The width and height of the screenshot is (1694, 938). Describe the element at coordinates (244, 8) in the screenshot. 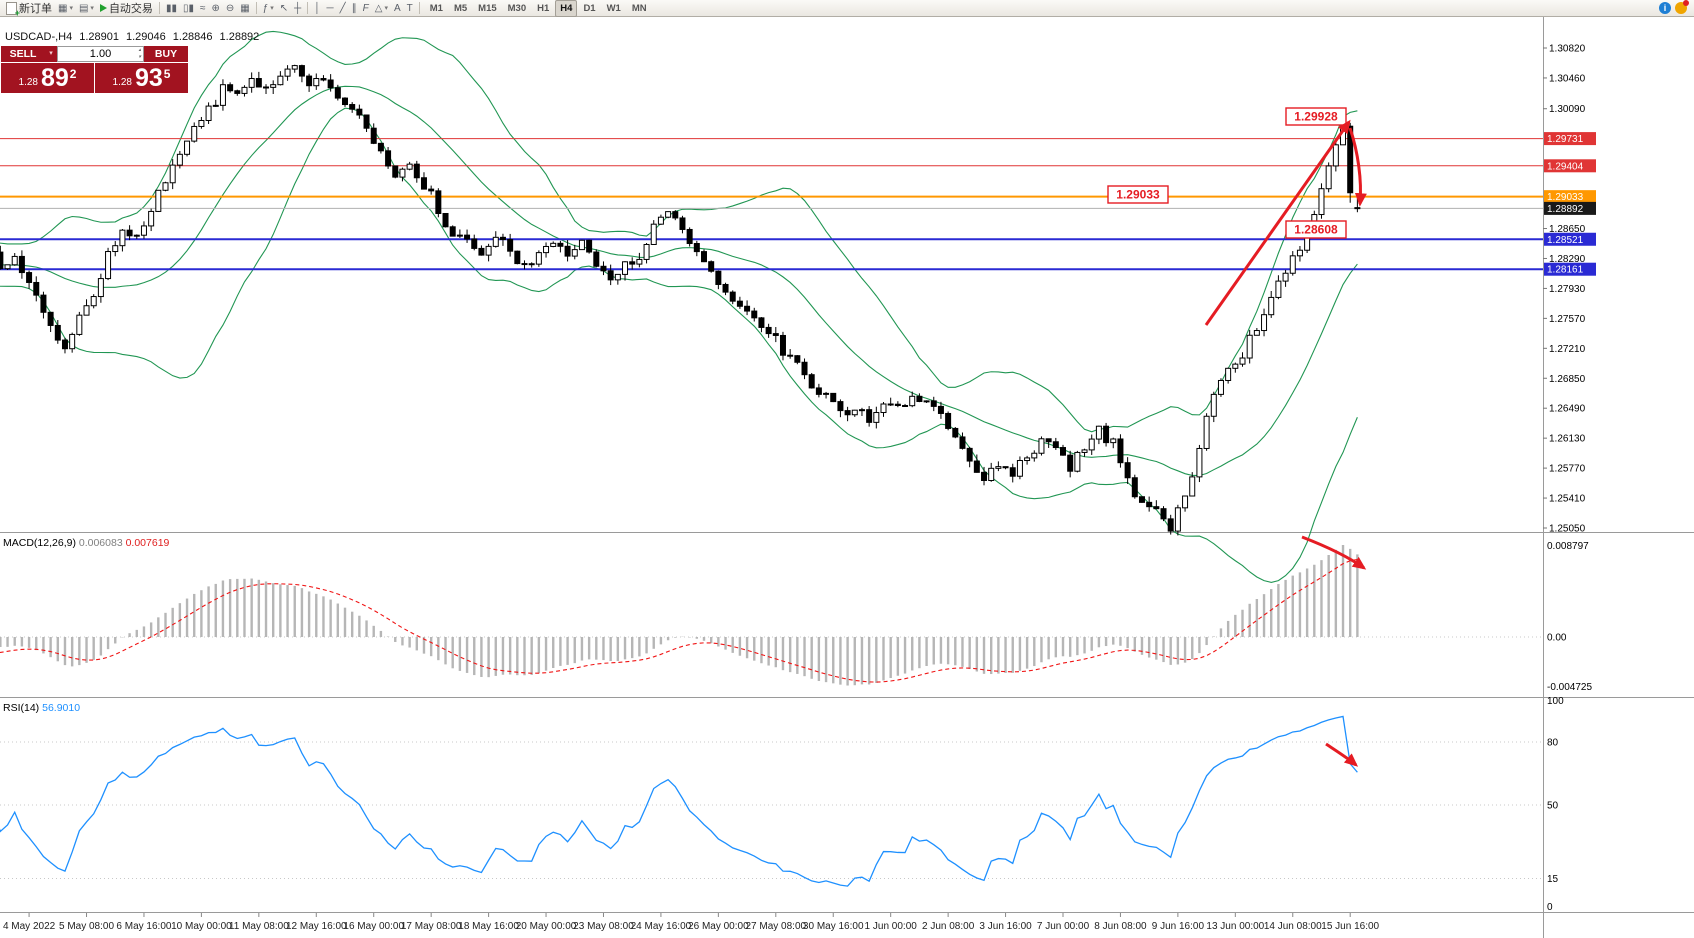

I see `tile-windows-button: ▦` at that location.